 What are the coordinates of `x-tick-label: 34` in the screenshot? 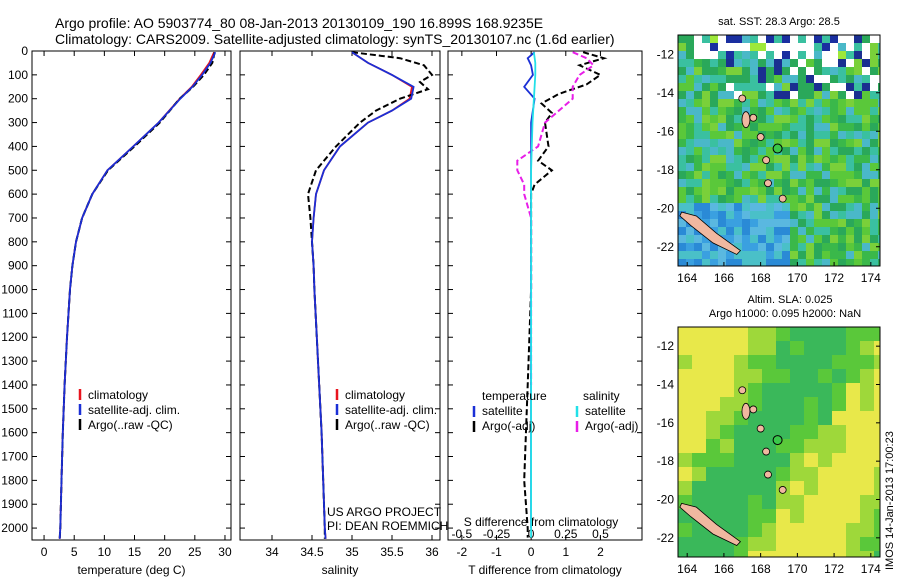 It's located at (272, 552).